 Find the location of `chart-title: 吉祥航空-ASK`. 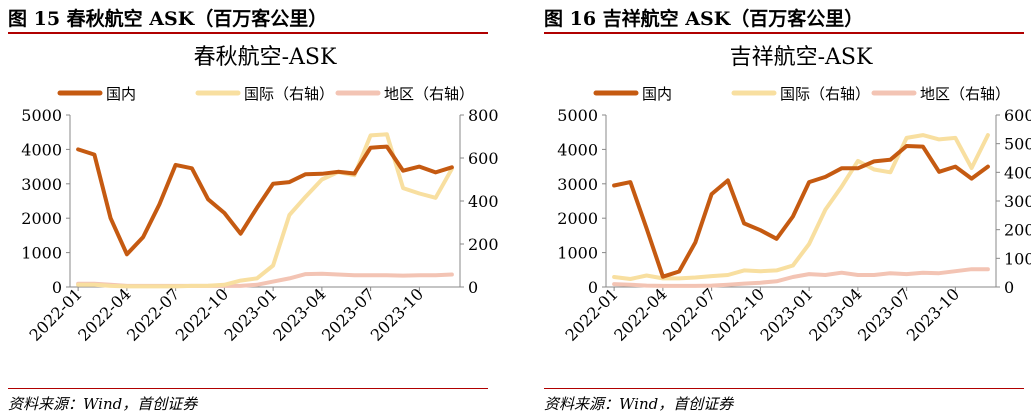

chart-title: 吉祥航空-ASK is located at coordinates (801, 57).